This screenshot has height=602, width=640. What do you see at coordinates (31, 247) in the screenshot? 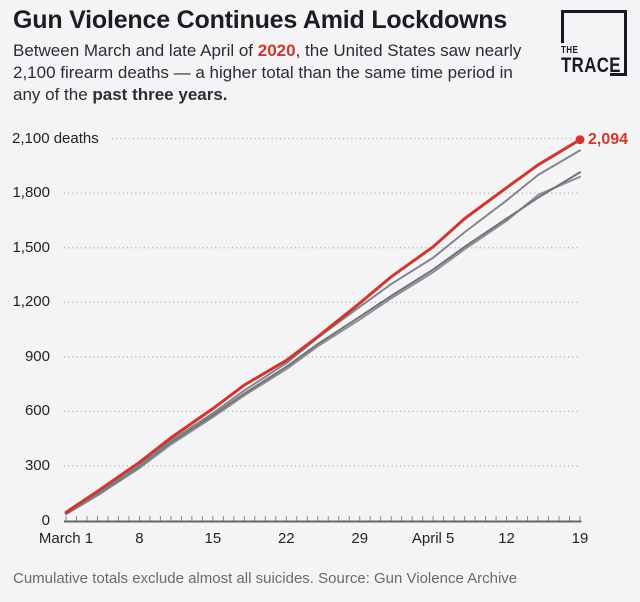
I see `y-axis-label: 1,500` at bounding box center [31, 247].